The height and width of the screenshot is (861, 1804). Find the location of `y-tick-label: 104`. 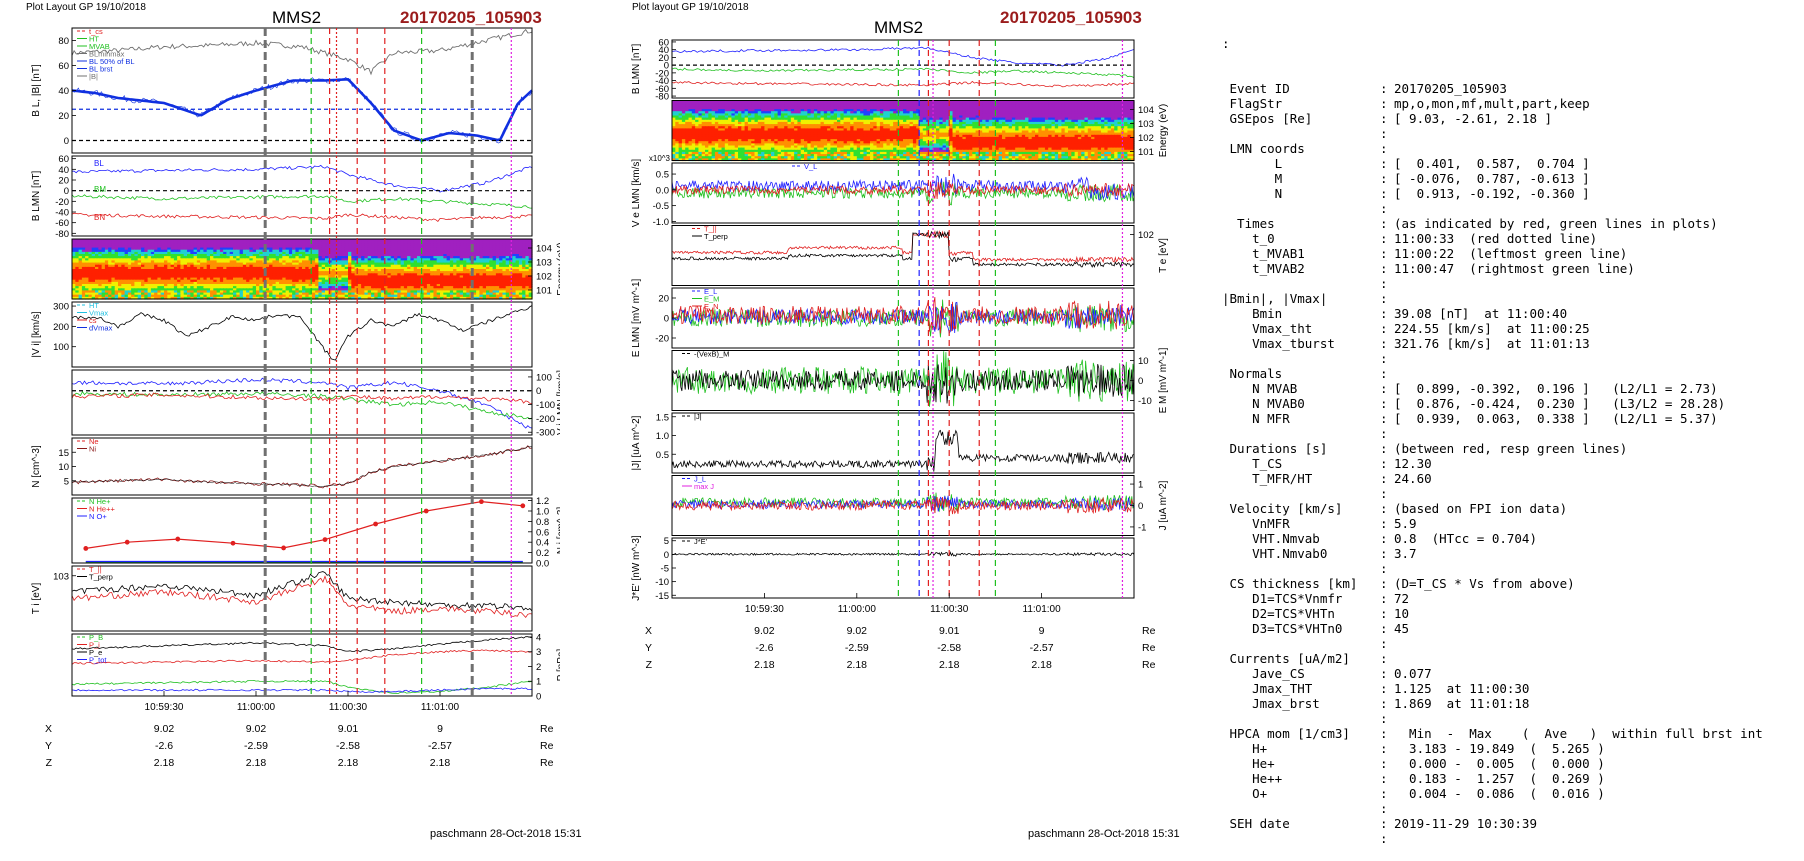

y-tick-label: 104 is located at coordinates (544, 249).